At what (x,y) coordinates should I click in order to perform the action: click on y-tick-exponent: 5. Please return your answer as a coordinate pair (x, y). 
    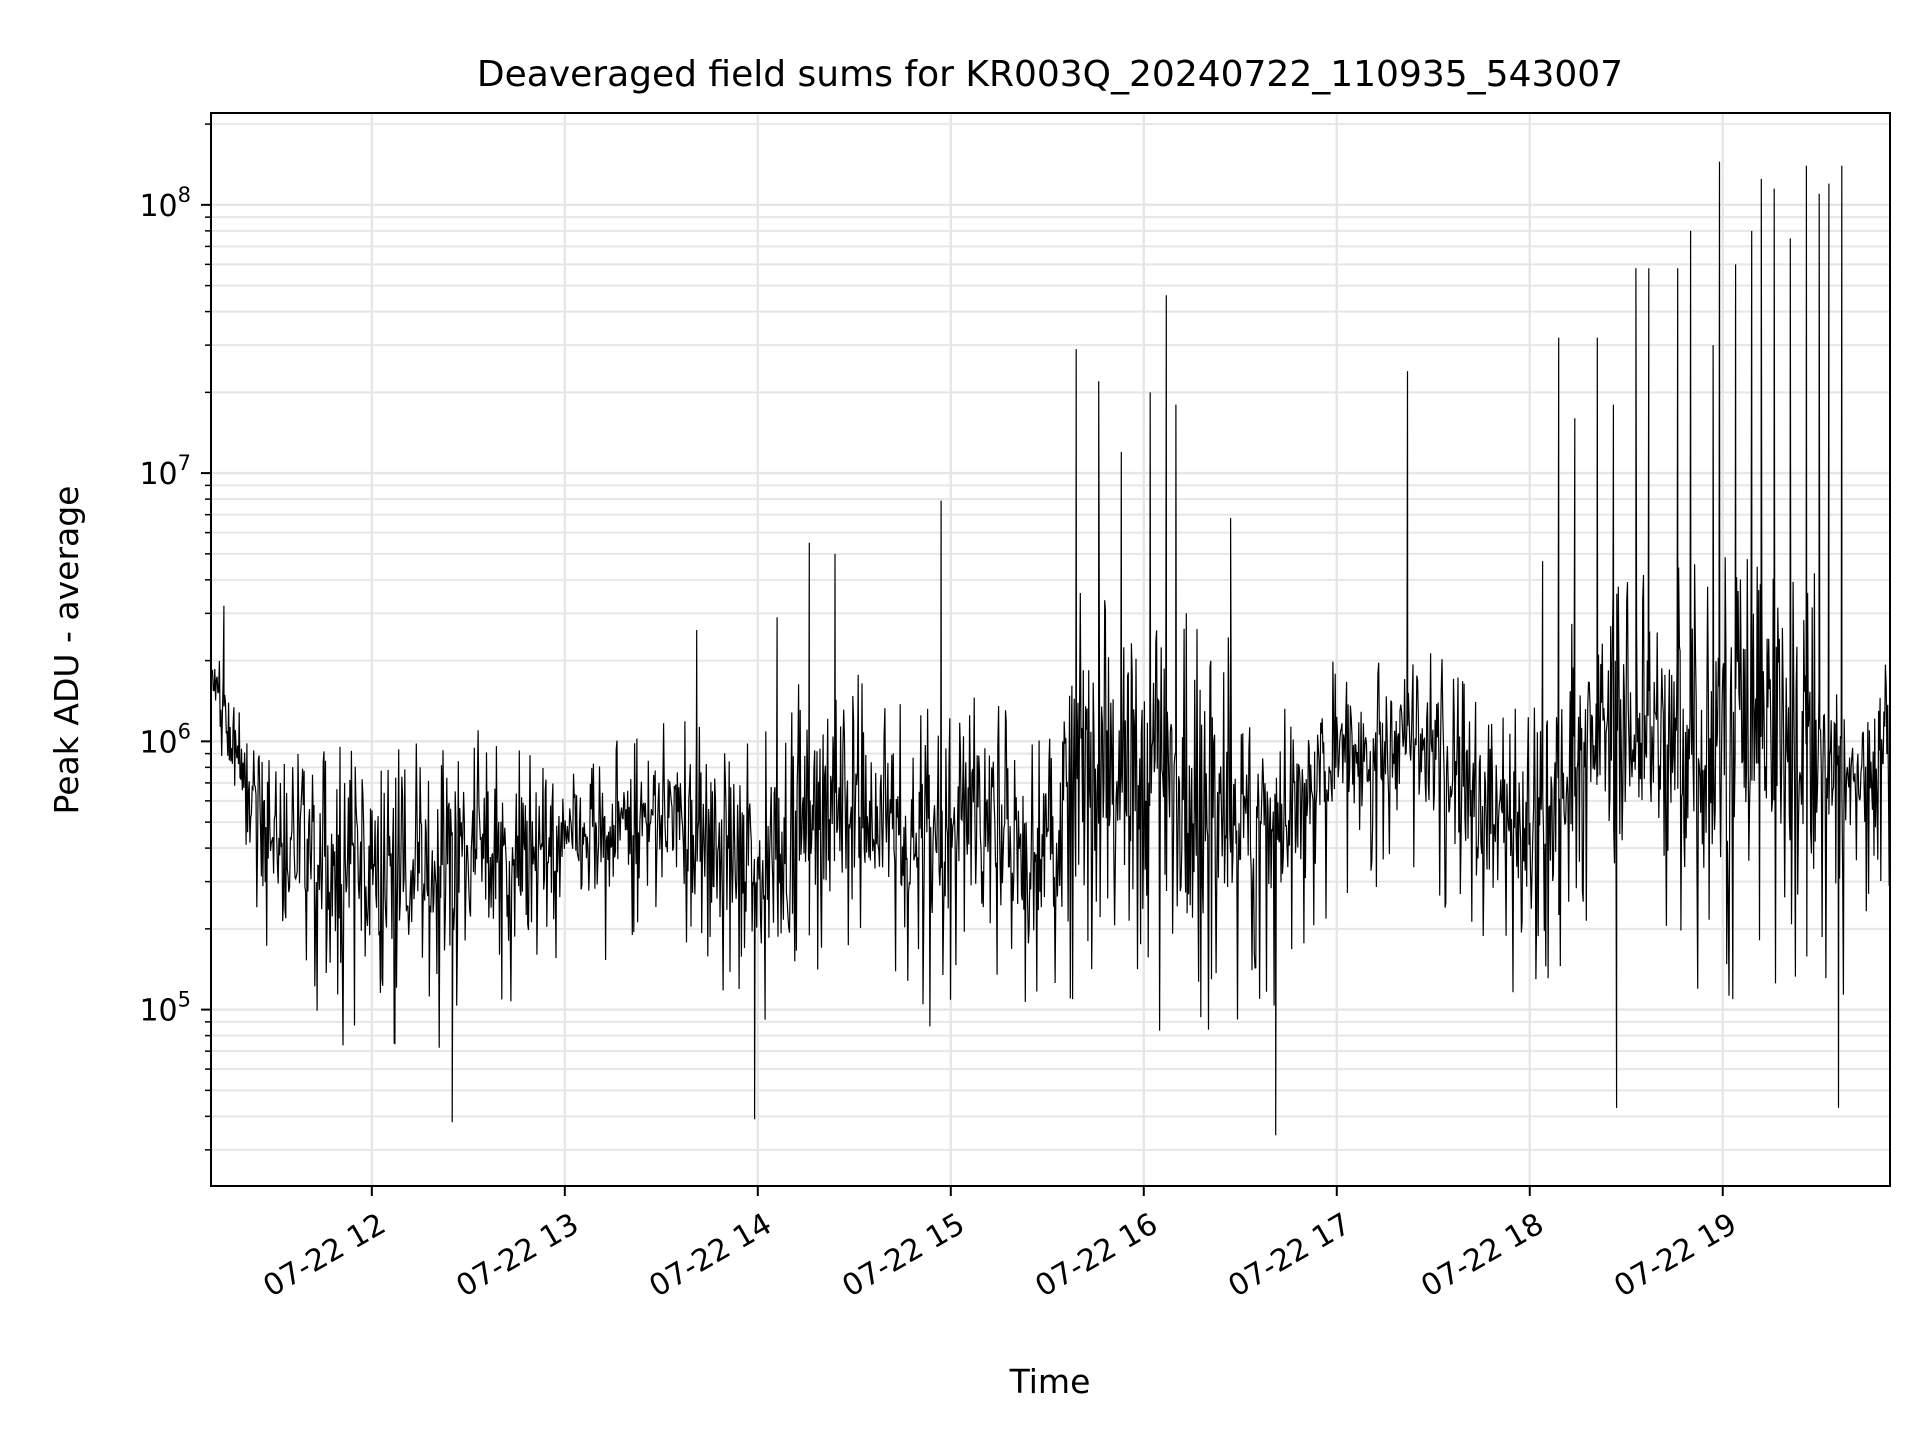
    Looking at the image, I should click on (184, 1000).